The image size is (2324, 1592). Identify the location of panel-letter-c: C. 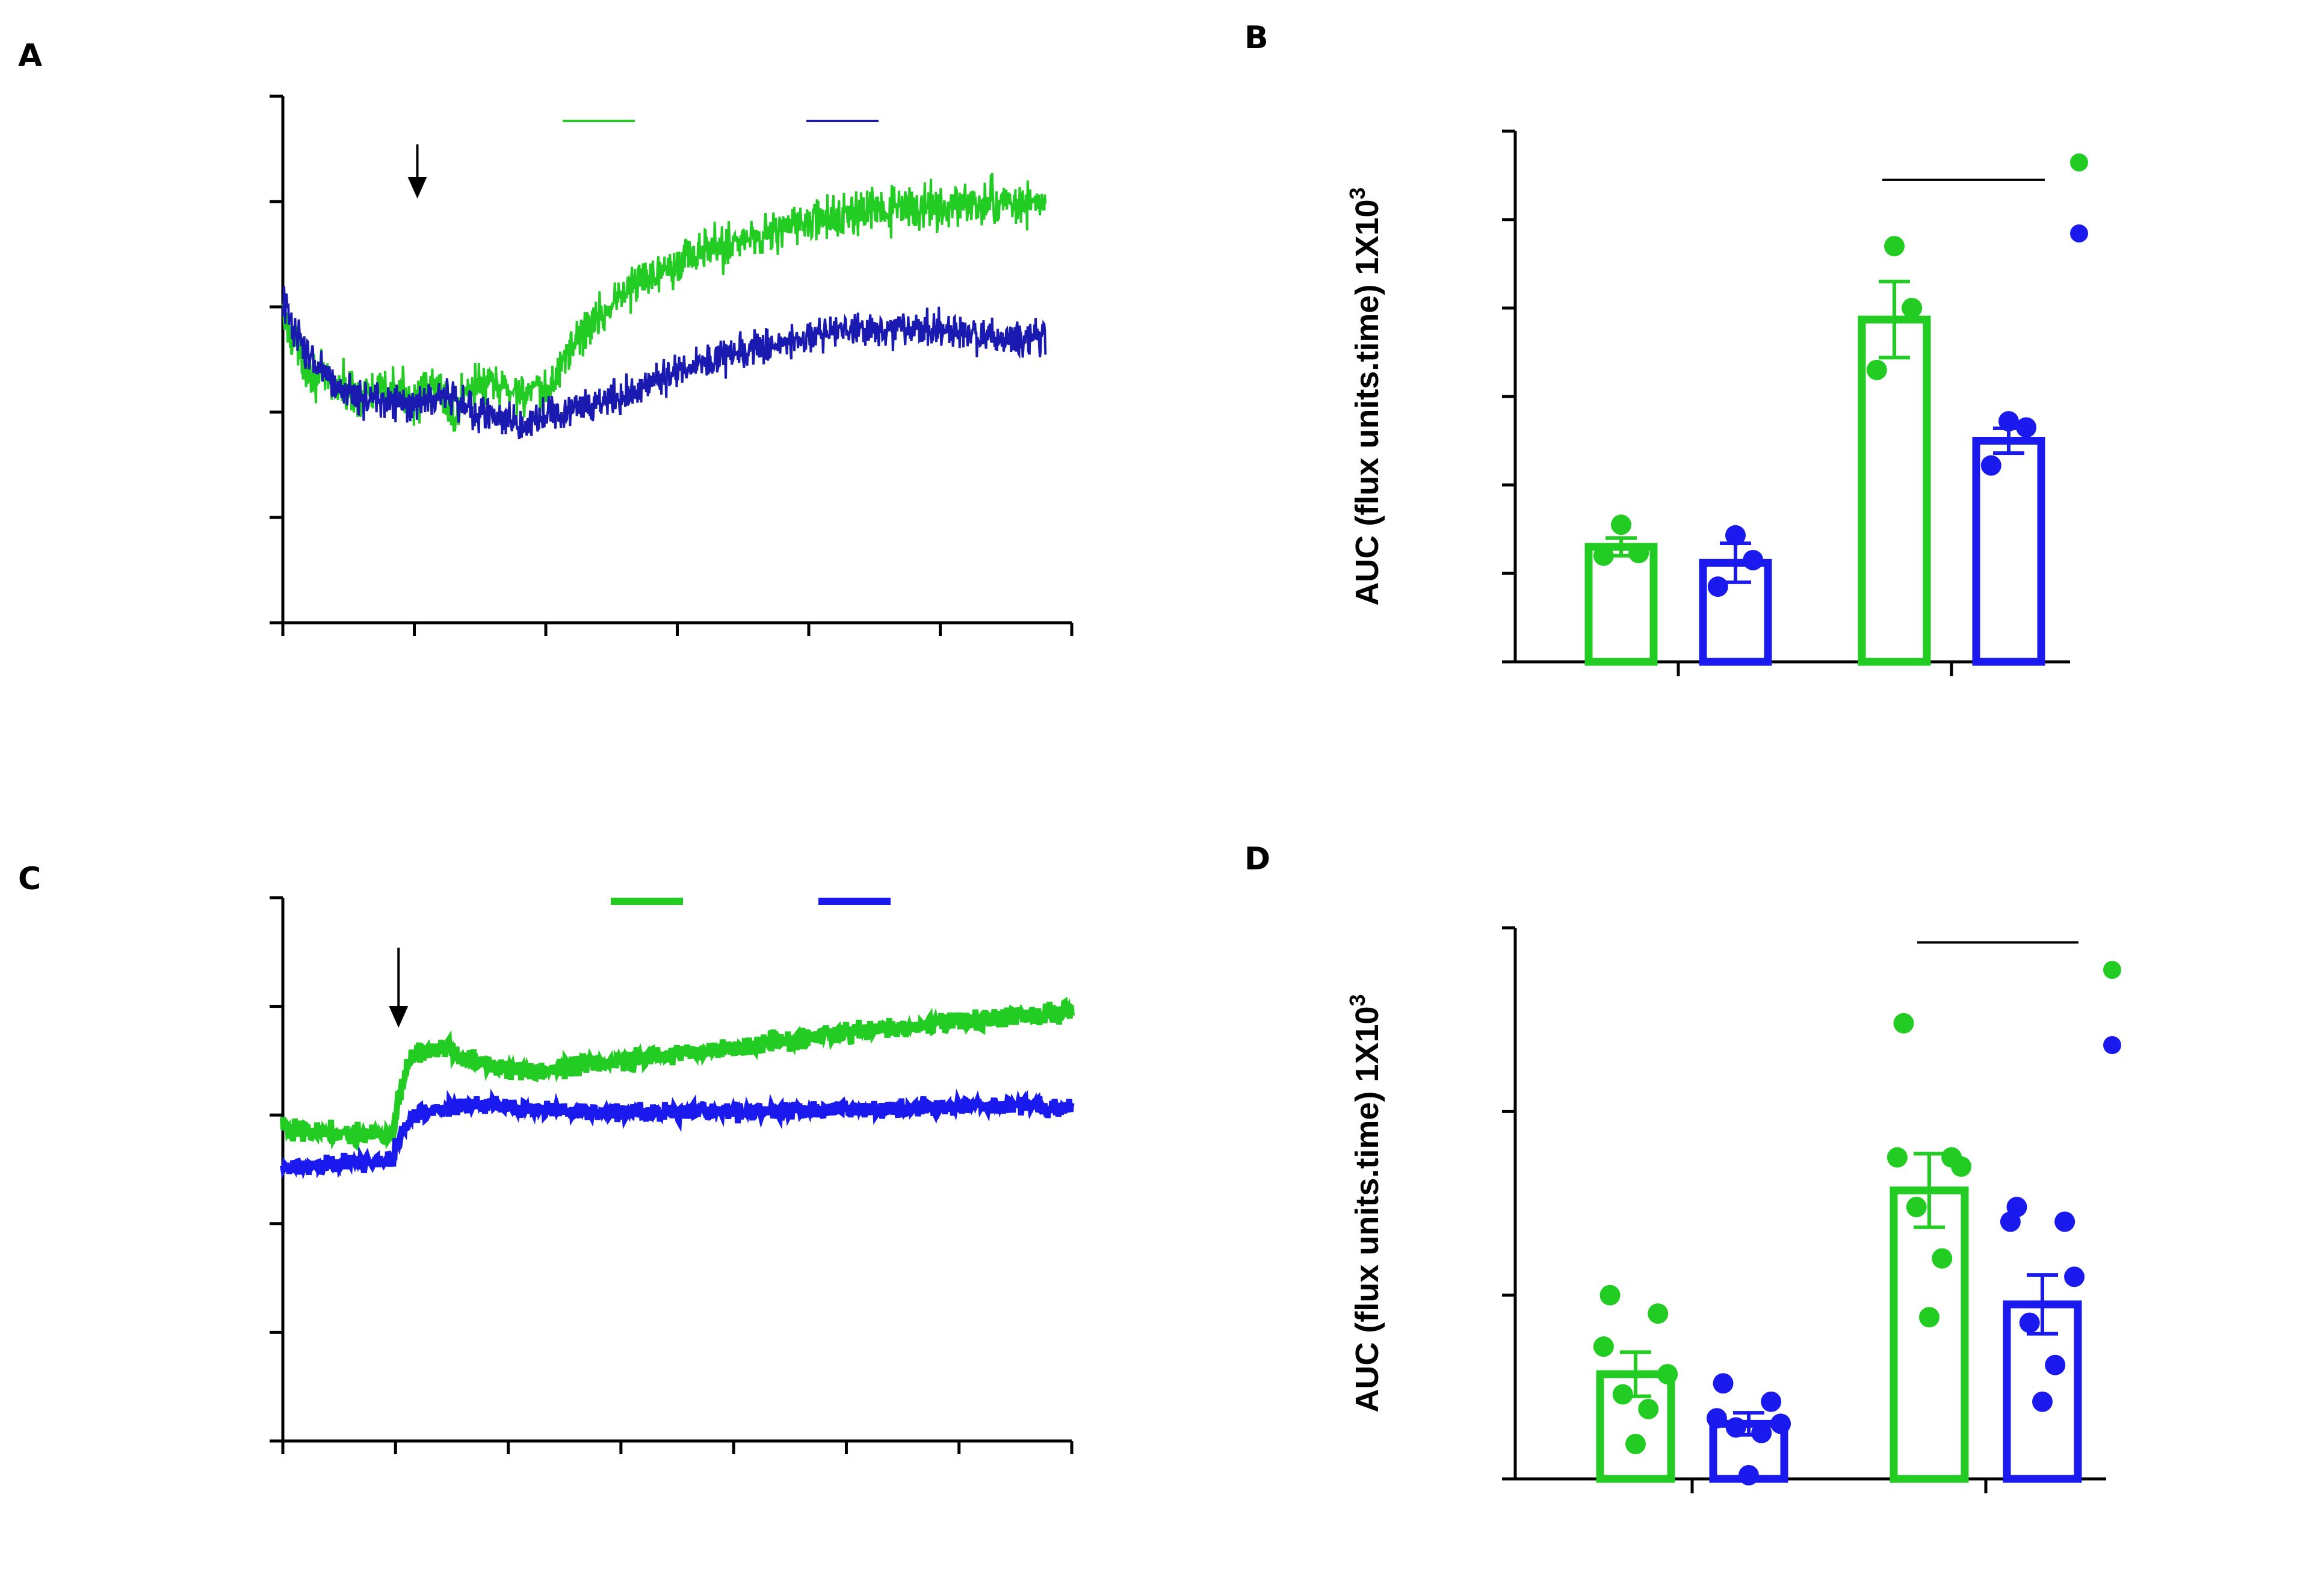
(29, 879).